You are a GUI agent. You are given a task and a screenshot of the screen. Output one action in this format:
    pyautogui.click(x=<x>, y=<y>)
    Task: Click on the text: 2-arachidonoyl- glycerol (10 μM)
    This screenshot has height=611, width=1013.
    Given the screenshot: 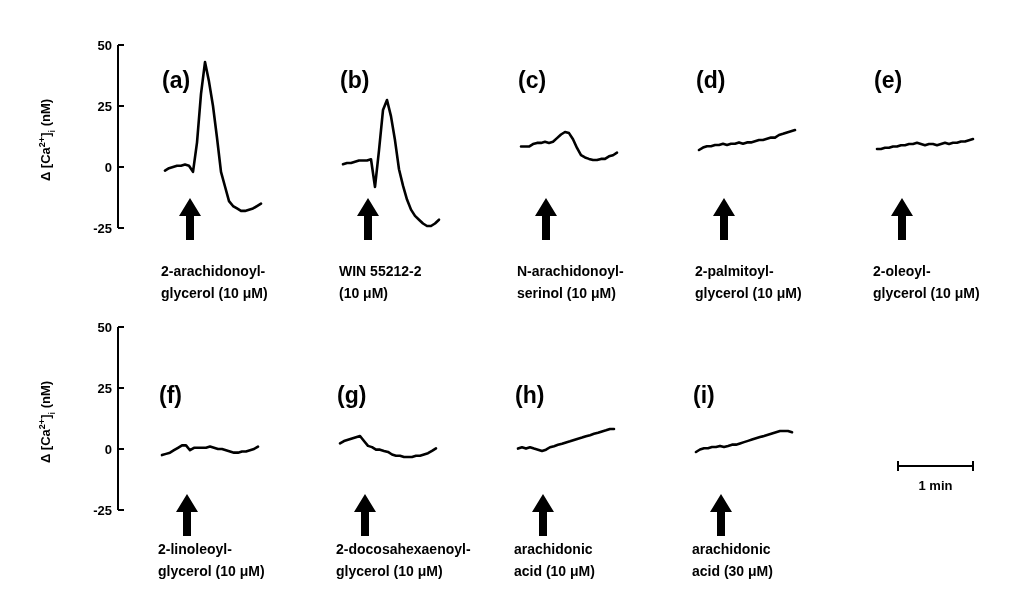 What is the action you would take?
    pyautogui.click(x=214, y=282)
    